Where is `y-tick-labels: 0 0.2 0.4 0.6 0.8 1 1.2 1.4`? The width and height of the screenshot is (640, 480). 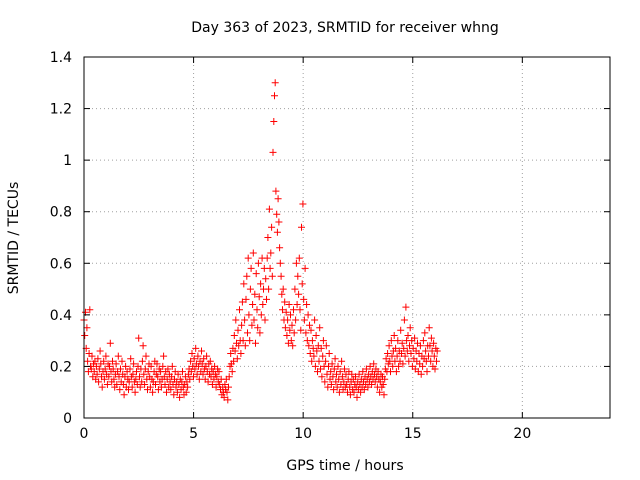 y-tick-labels: 0 0.2 0.4 0.6 0.8 1 1.2 1.4 is located at coordinates (61, 238).